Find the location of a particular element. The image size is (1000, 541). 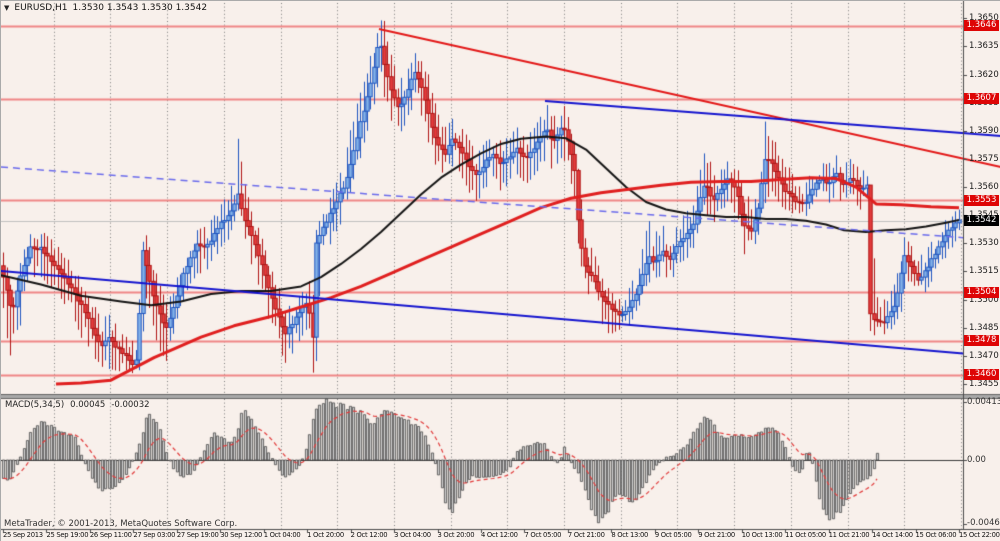

macd-scale-bottom: -0.00461 is located at coordinates (983, 523).